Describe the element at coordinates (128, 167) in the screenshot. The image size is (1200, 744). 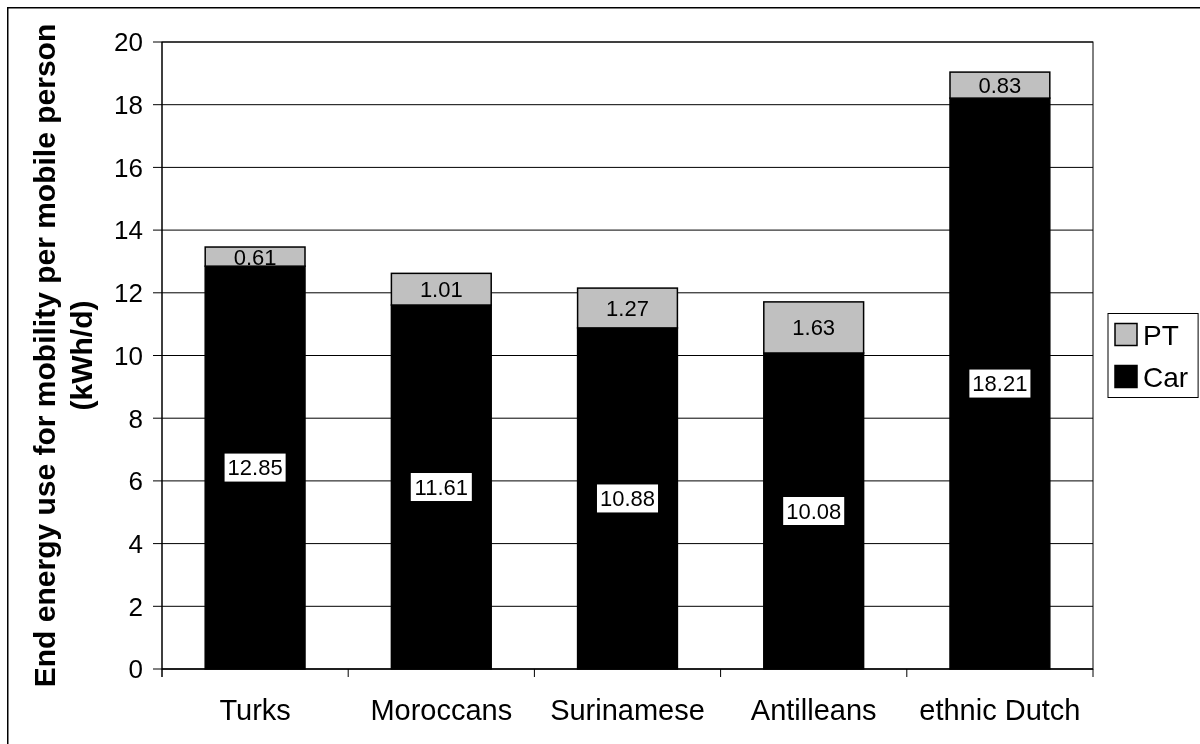
I see `y-tick-label: 16` at that location.